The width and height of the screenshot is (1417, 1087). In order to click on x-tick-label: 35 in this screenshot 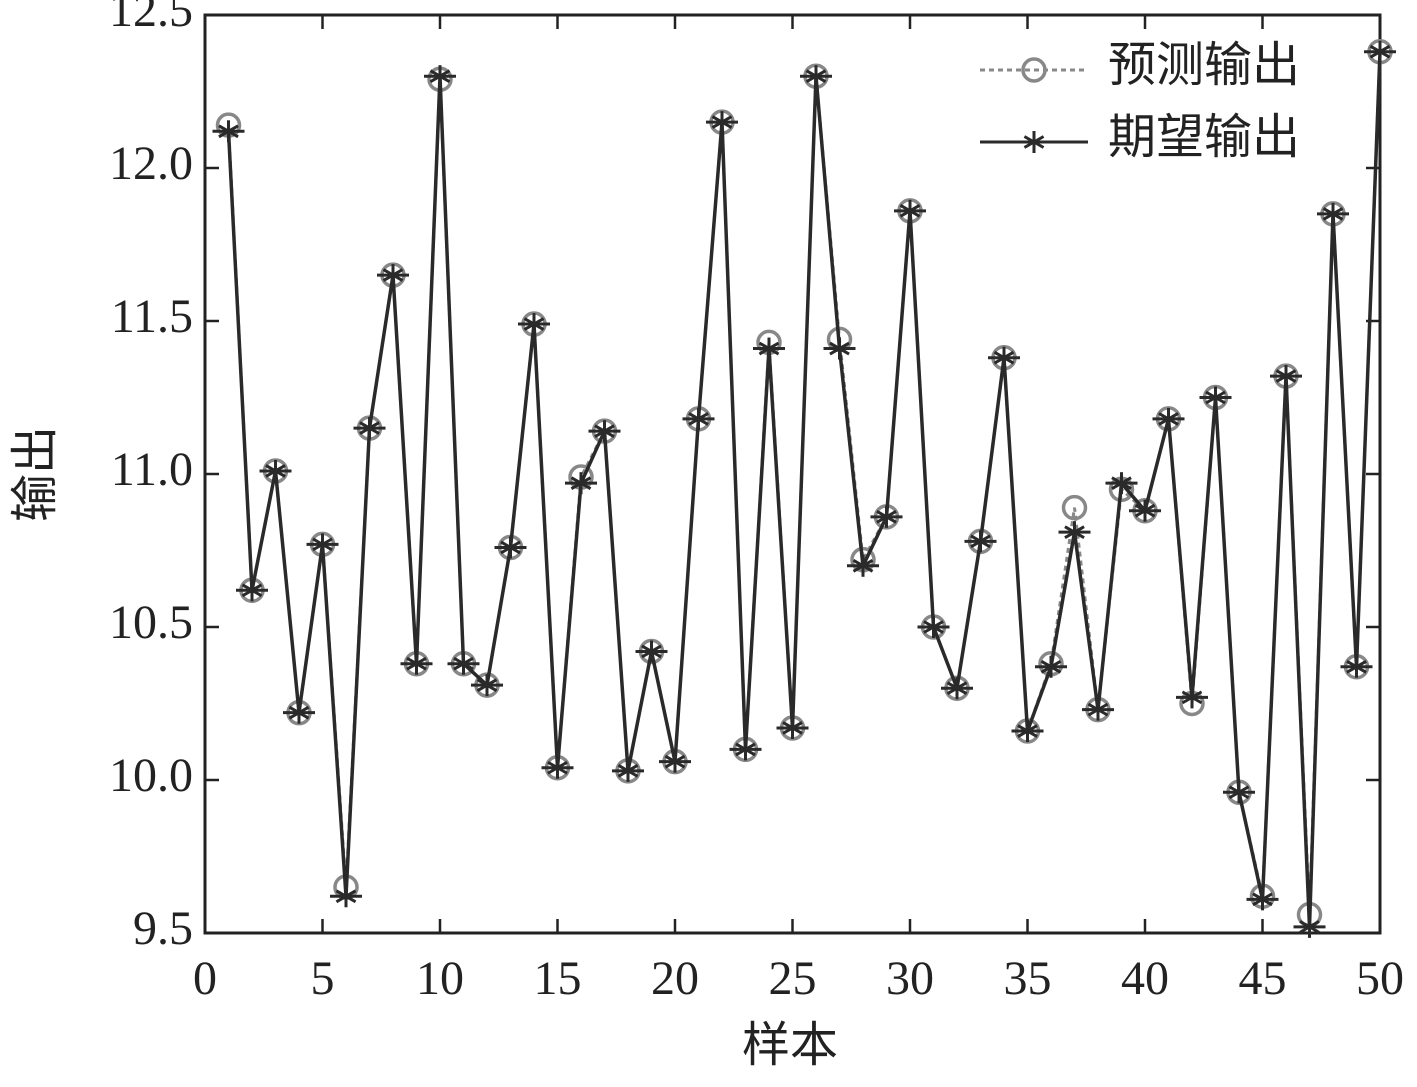, I will do `click(1028, 978)`.